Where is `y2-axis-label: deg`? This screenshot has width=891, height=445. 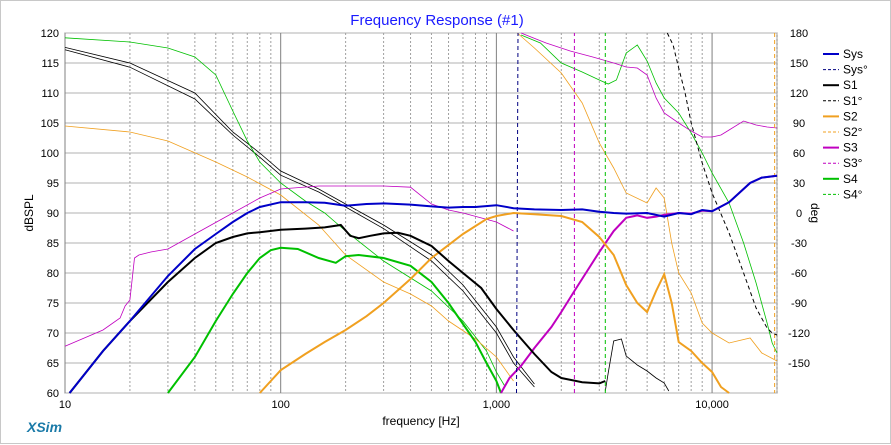
y2-axis-label: deg is located at coordinates (815, 213).